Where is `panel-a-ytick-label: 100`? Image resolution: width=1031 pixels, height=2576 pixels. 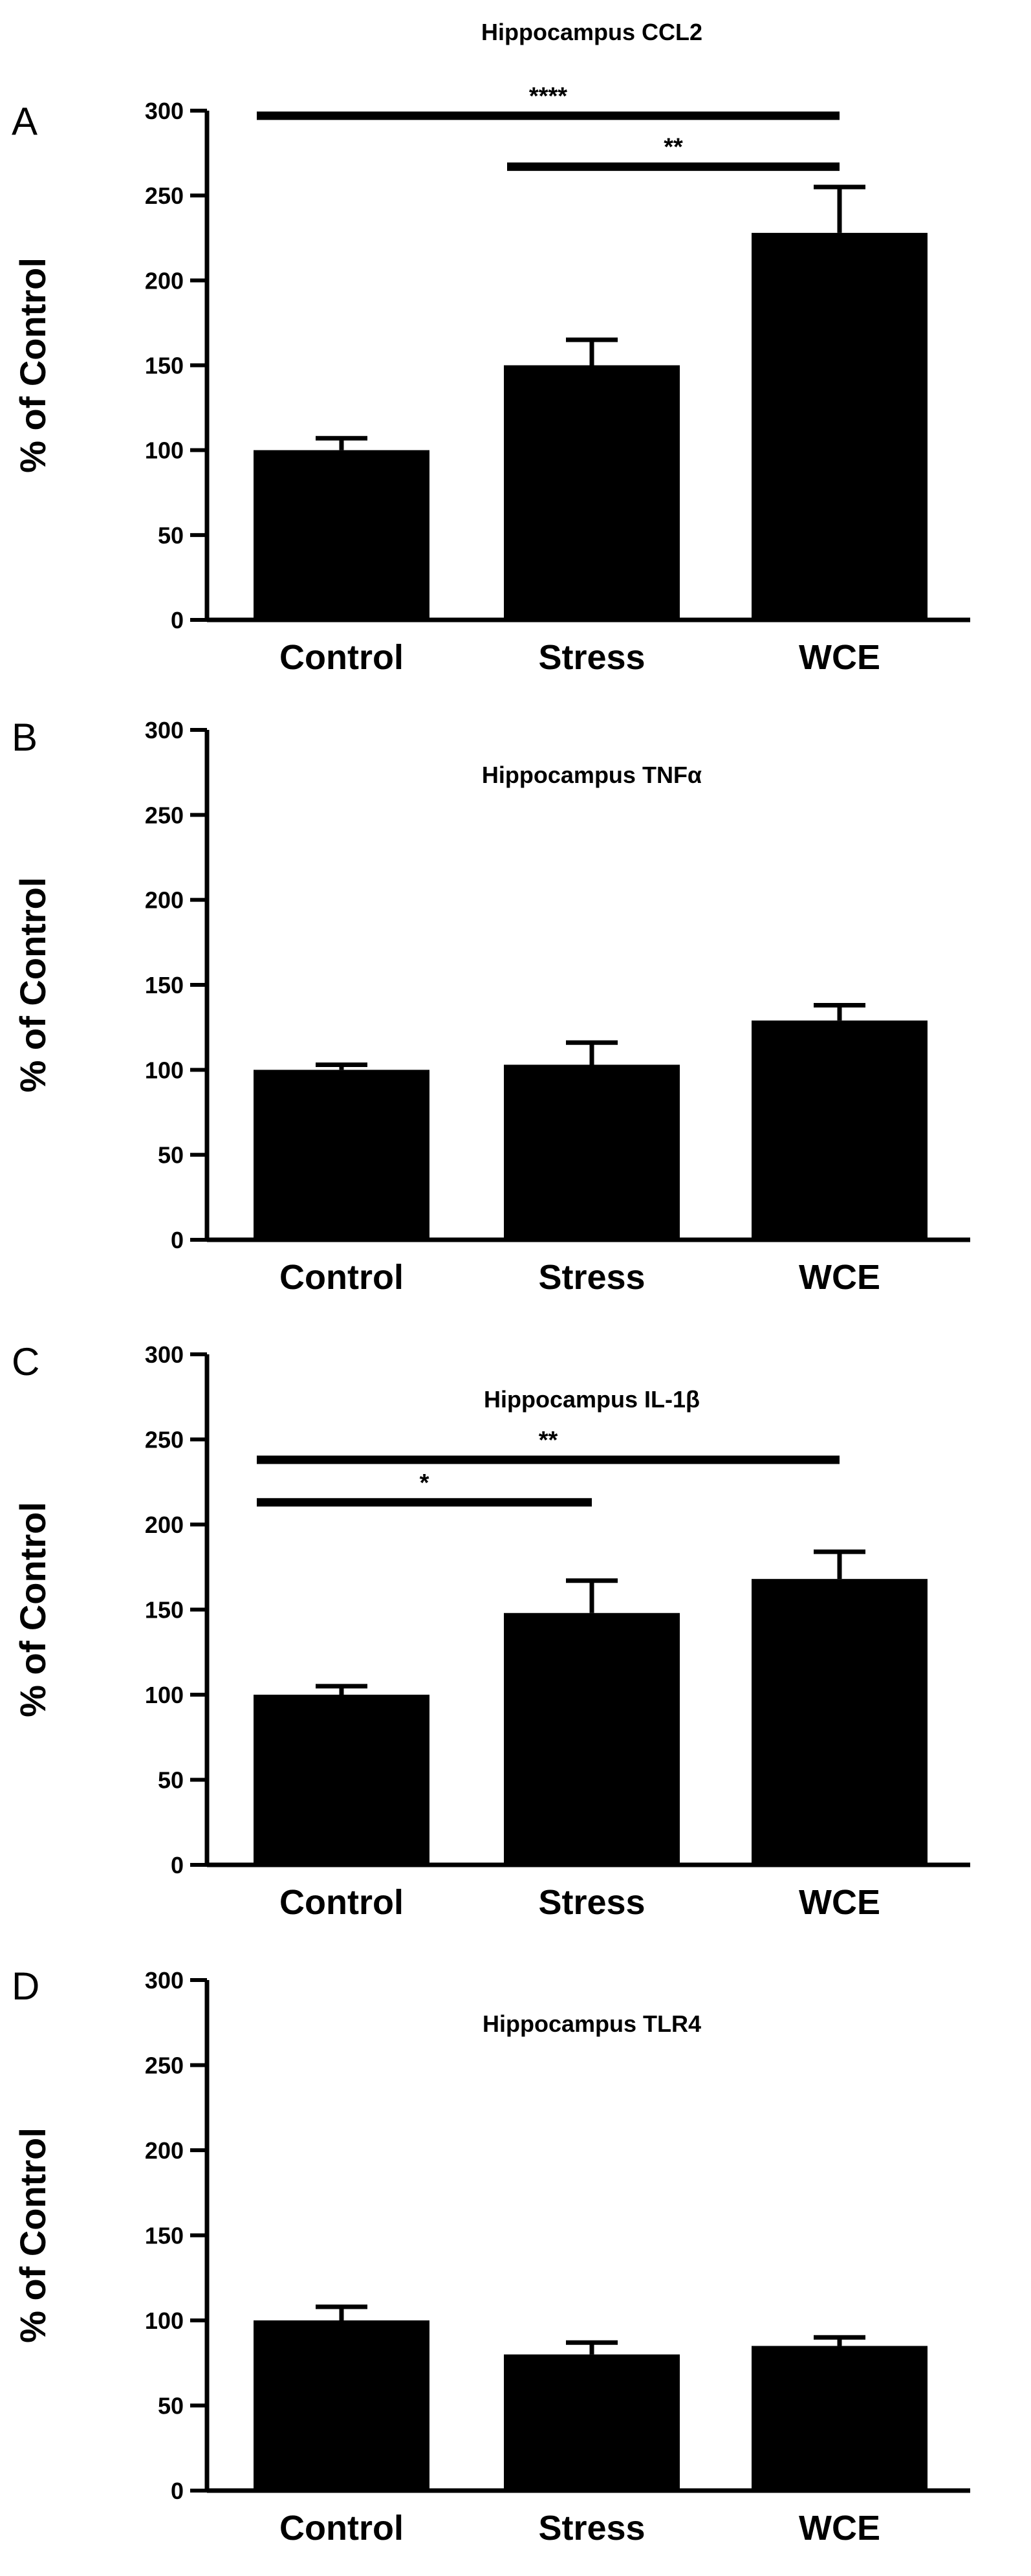 panel-a-ytick-label: 100 is located at coordinates (164, 451).